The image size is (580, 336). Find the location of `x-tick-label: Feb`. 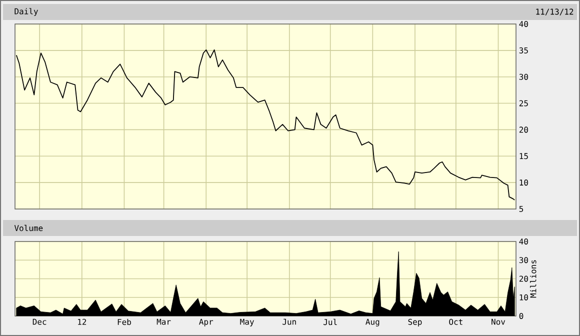

x-tick-label: Feb is located at coordinates (124, 322).